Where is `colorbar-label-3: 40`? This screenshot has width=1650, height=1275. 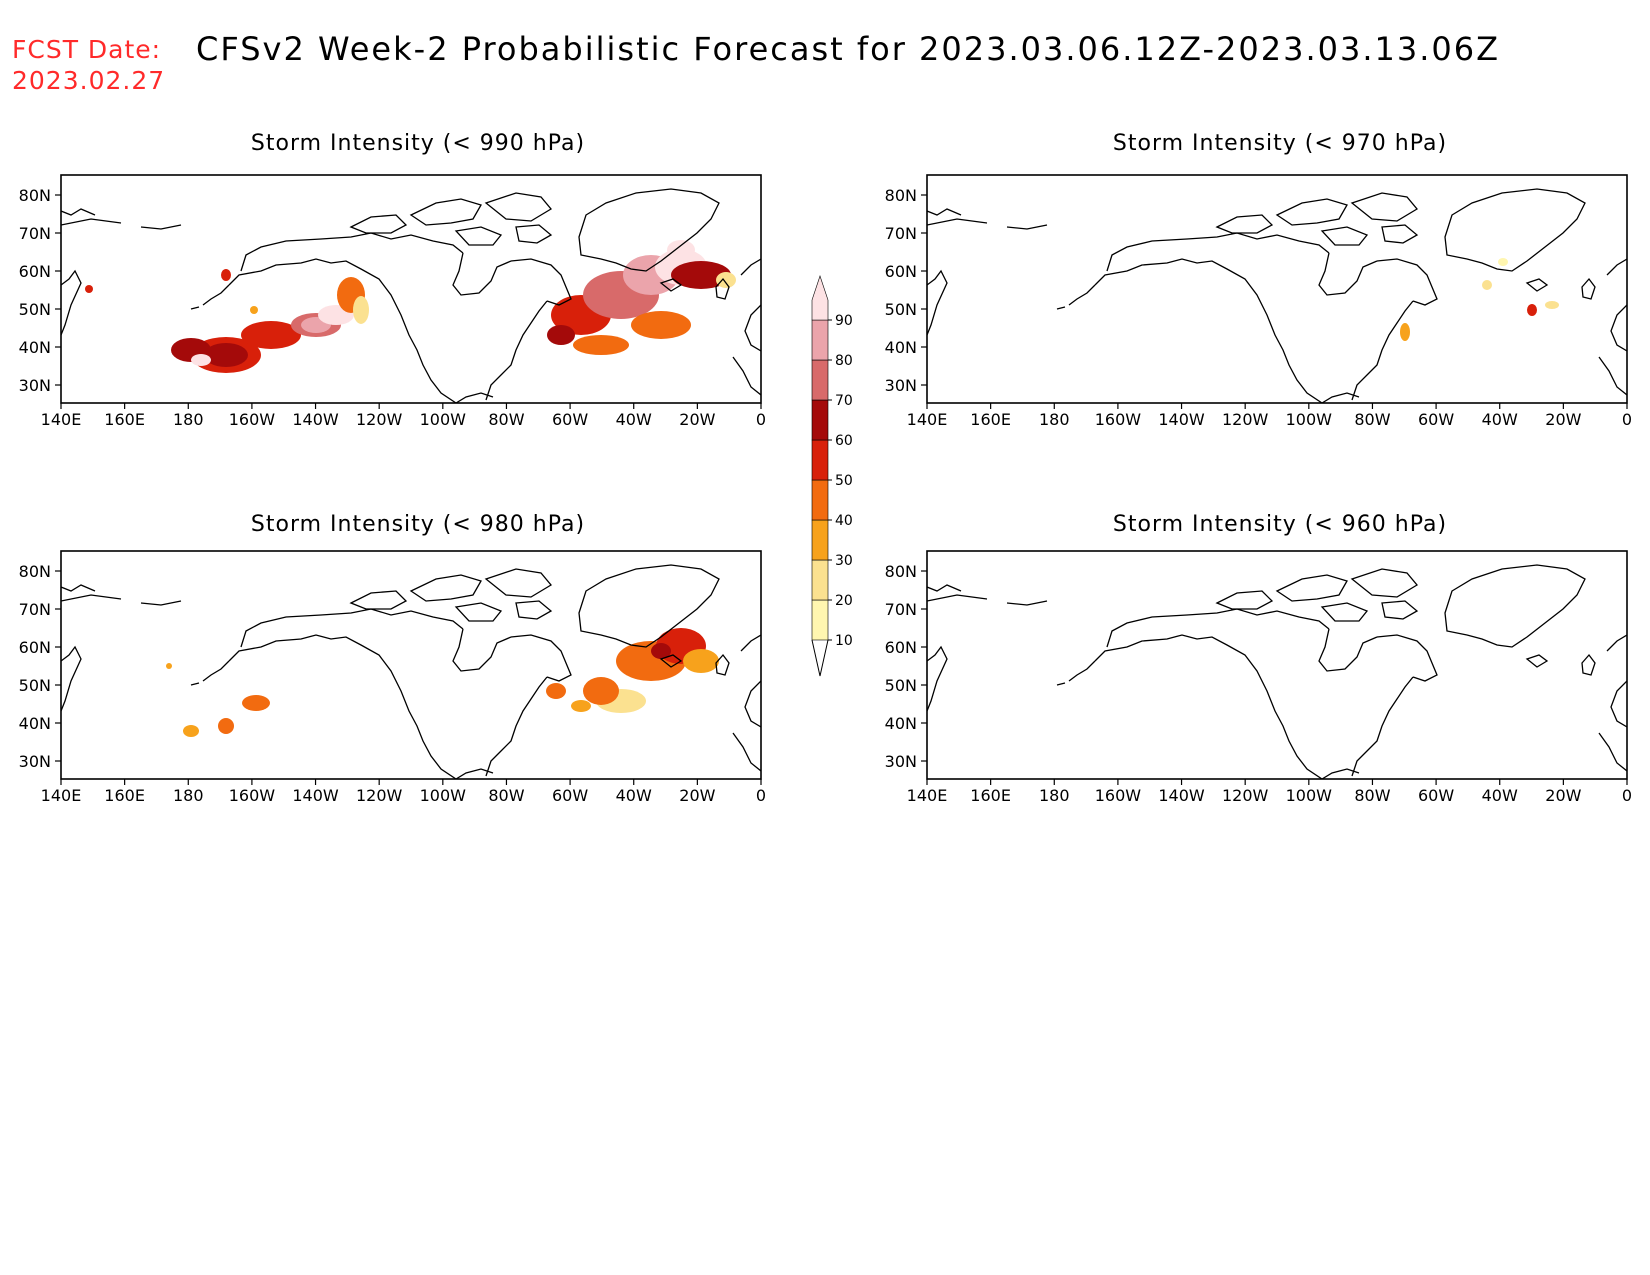 colorbar-label-3: 40 is located at coordinates (844, 521).